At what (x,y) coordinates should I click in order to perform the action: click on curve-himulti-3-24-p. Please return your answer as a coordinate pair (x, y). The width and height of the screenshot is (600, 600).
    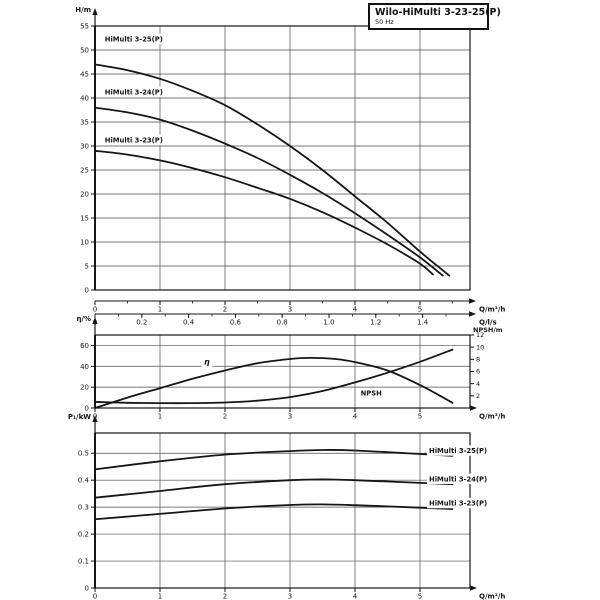
    Looking at the image, I should click on (274, 488).